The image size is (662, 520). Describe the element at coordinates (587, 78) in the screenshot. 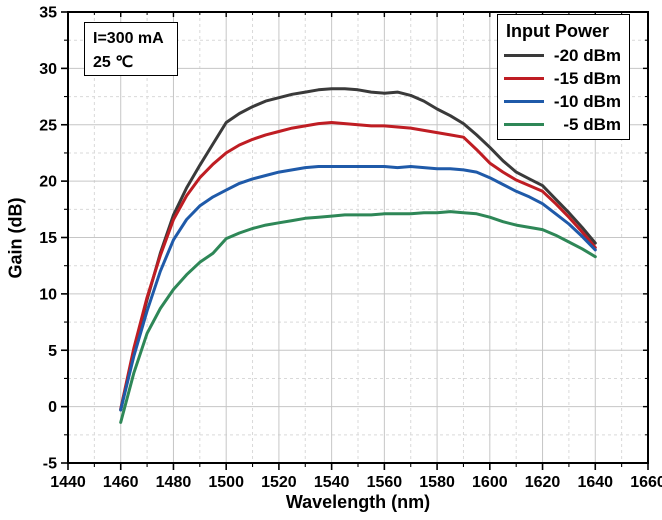

I see `legend-item-label: -15 dBm` at that location.